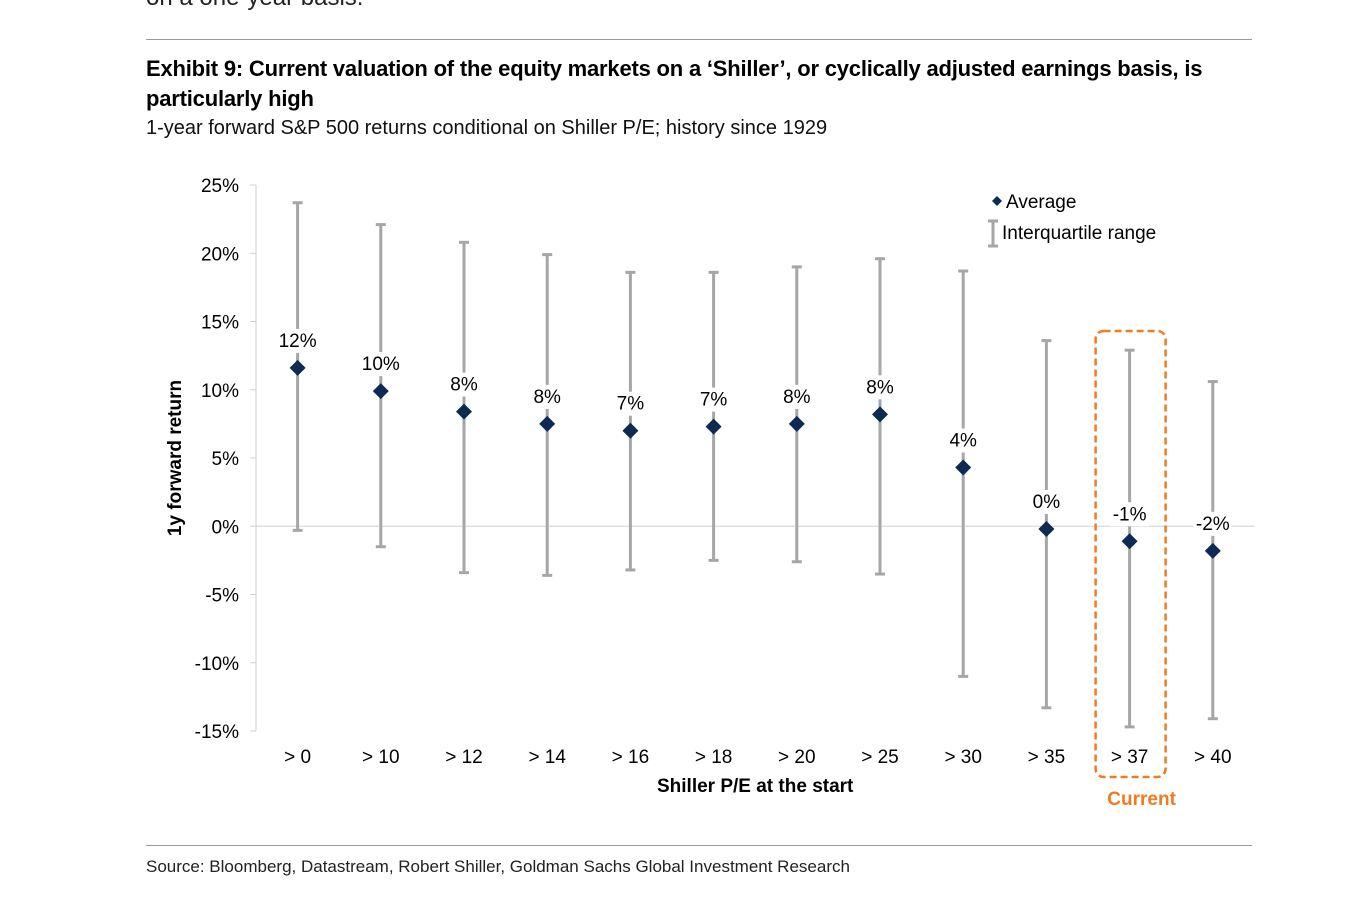  Describe the element at coordinates (997, 201) in the screenshot. I see `legend-average-marker` at that location.